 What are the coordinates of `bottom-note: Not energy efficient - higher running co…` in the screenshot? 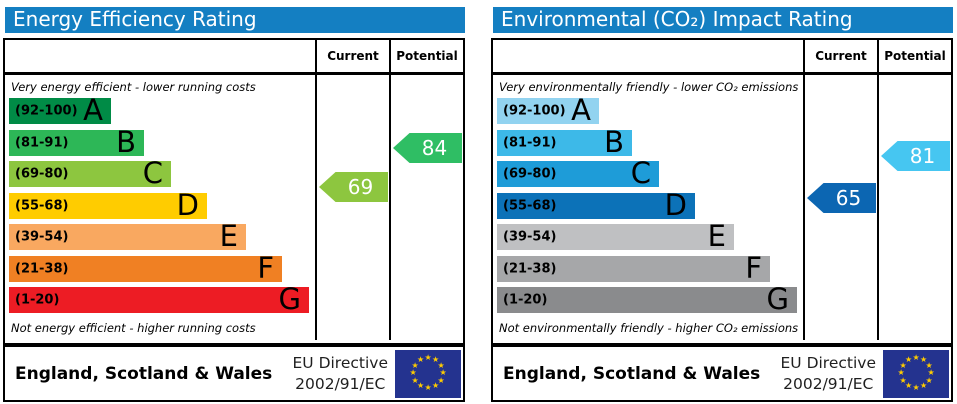 It's located at (133, 328).